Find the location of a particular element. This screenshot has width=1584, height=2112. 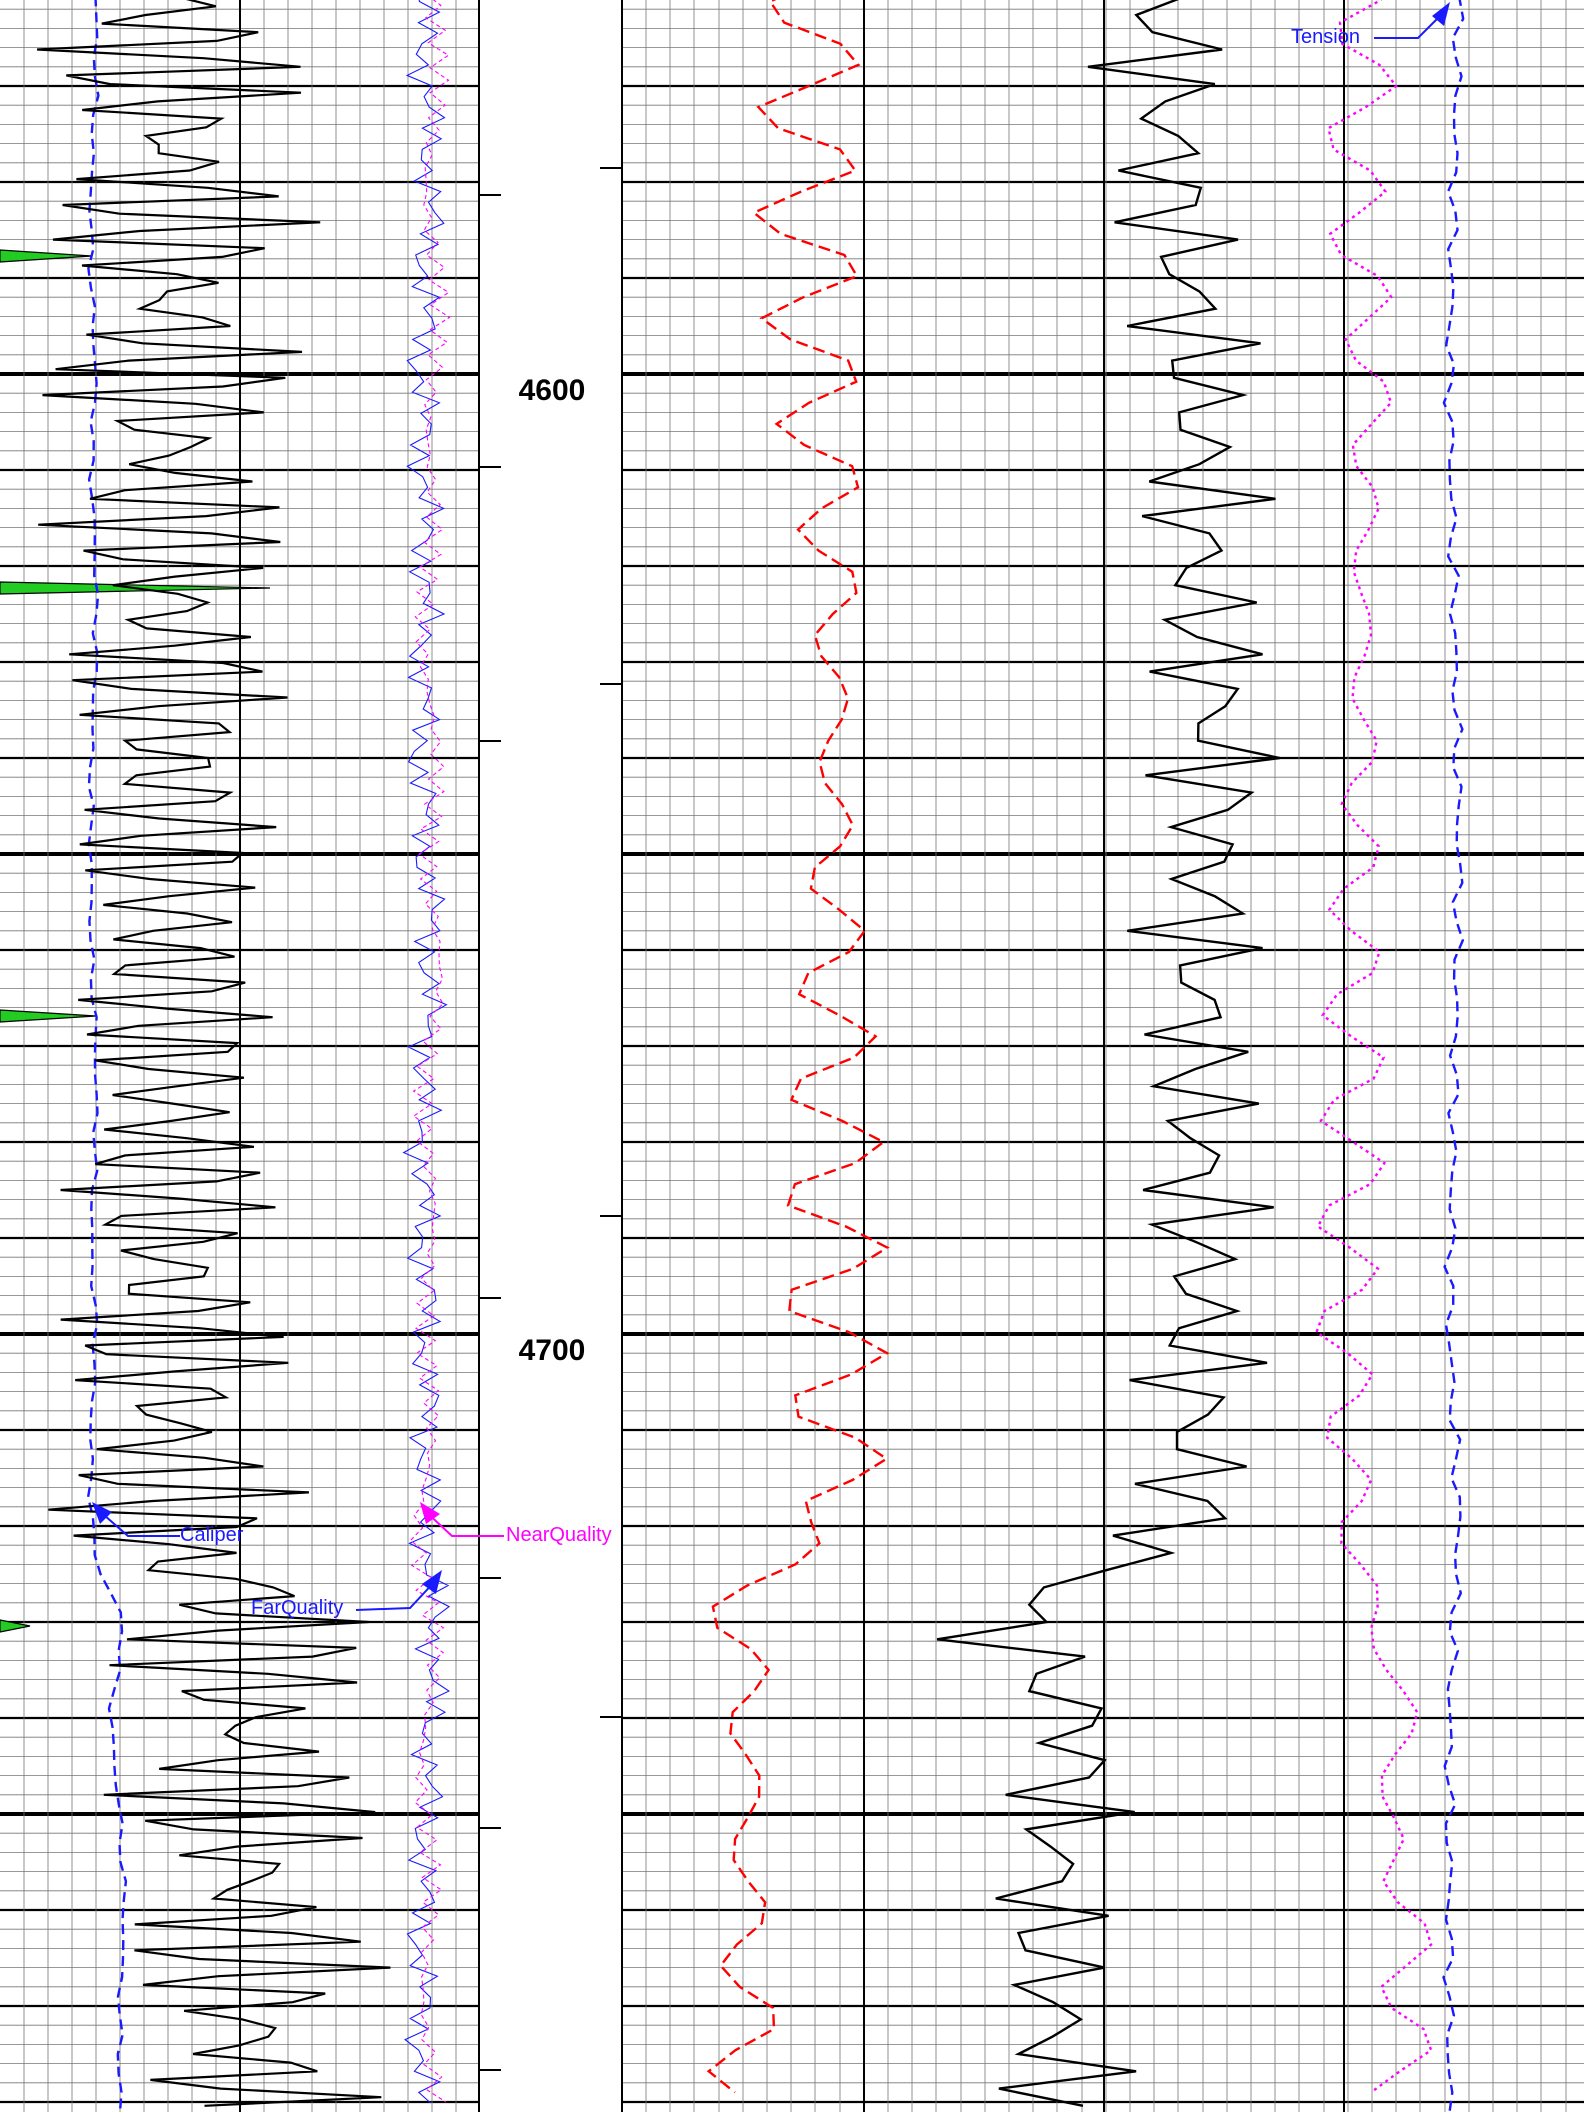

caliper-label: Caliper is located at coordinates (212, 1535).